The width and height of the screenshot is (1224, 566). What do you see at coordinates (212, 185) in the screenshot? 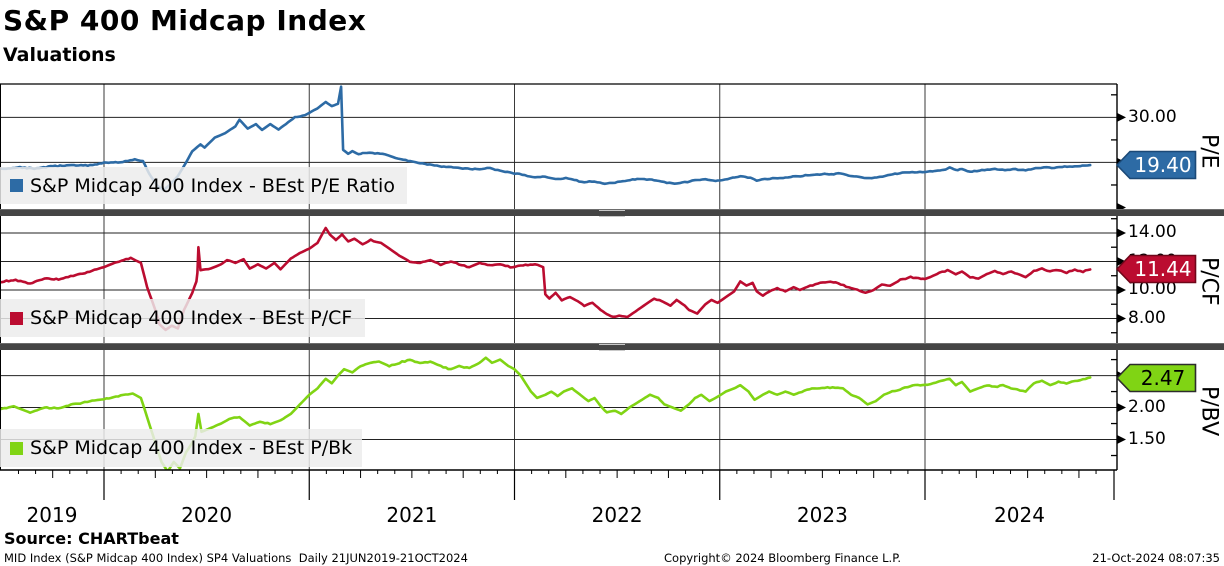
I see `pe-legend-label: S&P Midcap 400 Index - BEst P/E Ratio` at bounding box center [212, 185].